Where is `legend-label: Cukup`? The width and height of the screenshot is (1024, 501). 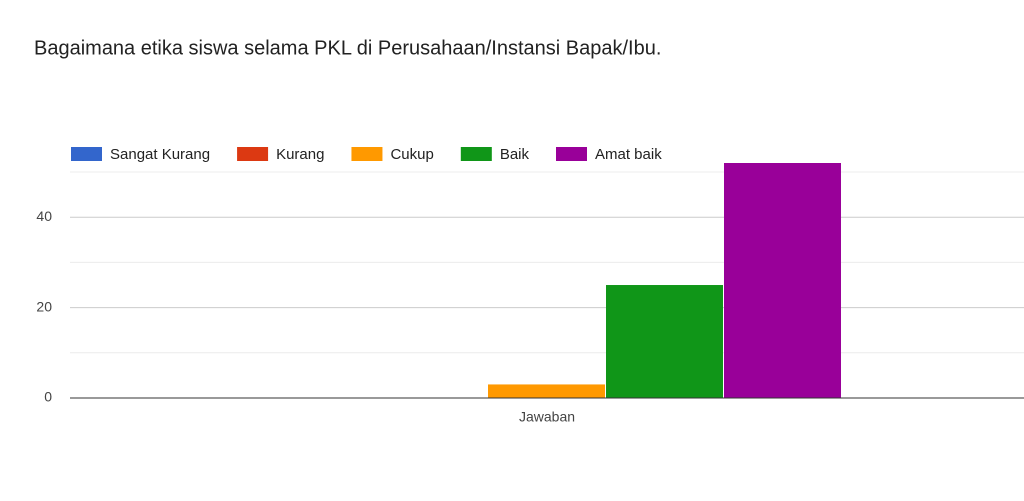
legend-label: Cukup is located at coordinates (411, 154).